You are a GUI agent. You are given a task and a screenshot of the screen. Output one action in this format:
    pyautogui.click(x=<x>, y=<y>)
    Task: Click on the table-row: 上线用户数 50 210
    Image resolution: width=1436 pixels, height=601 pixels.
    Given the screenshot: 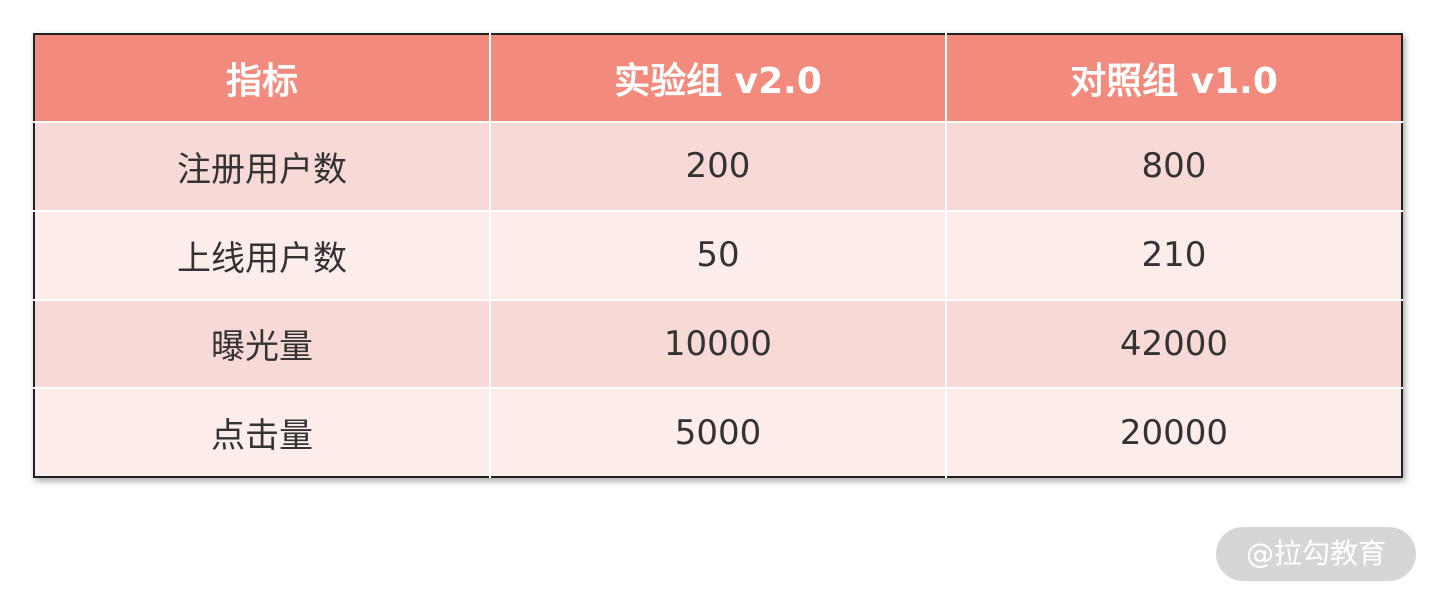 What is the action you would take?
    pyautogui.click(x=718, y=255)
    